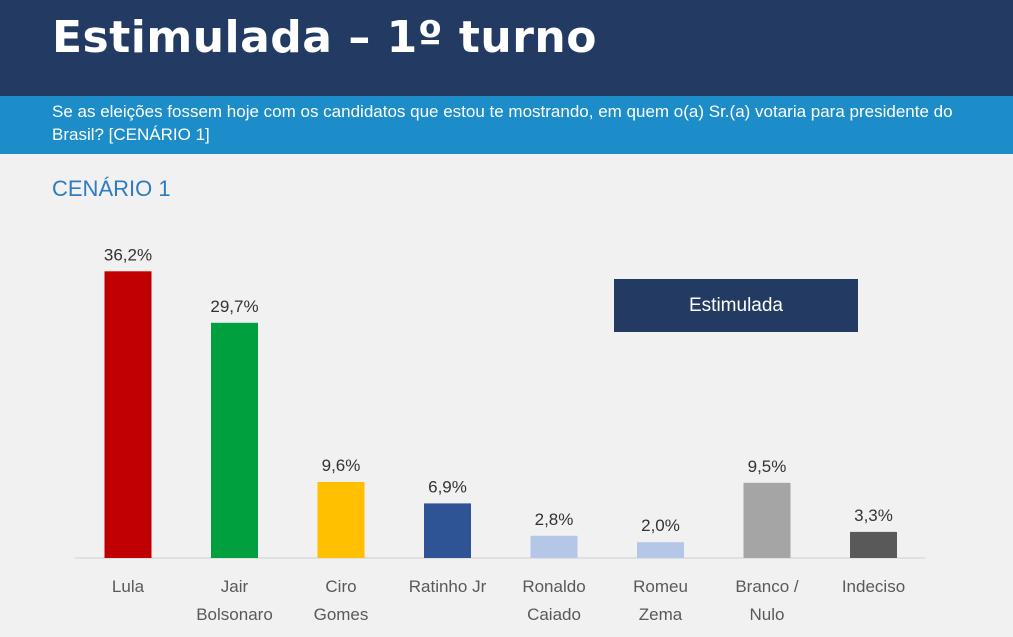 The image size is (1013, 637). What do you see at coordinates (234, 306) in the screenshot?
I see `data-label: 29,7%` at bounding box center [234, 306].